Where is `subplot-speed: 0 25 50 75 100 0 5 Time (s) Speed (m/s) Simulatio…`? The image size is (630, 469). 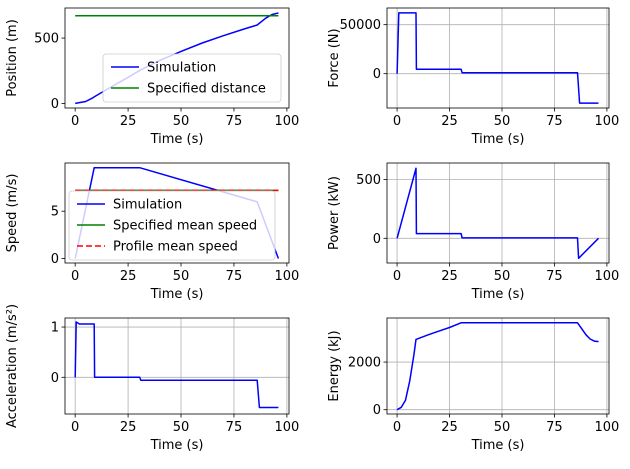
subplot-speed: 0 25 50 75 100 0 5 Time (s) Speed (m/s) Simulatio… is located at coordinates (152, 232).